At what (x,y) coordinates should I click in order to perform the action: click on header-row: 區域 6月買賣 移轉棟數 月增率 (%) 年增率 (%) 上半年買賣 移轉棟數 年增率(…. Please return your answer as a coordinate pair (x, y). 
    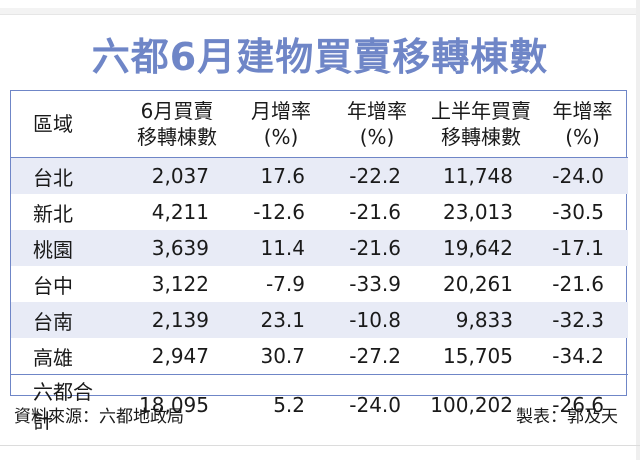
    Looking at the image, I should click on (319, 124).